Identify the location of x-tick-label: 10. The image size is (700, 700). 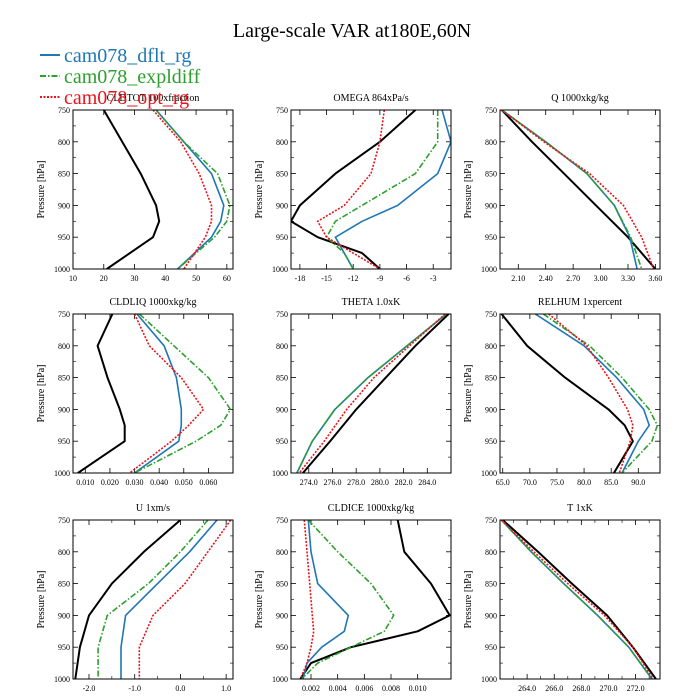
(73, 278).